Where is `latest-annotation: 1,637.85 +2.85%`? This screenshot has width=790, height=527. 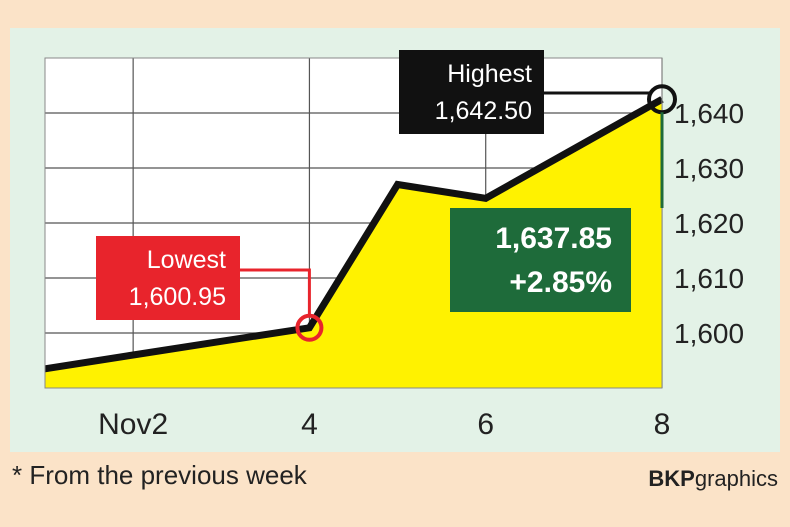
latest-annotation: 1,637.85 +2.85% is located at coordinates (557, 212).